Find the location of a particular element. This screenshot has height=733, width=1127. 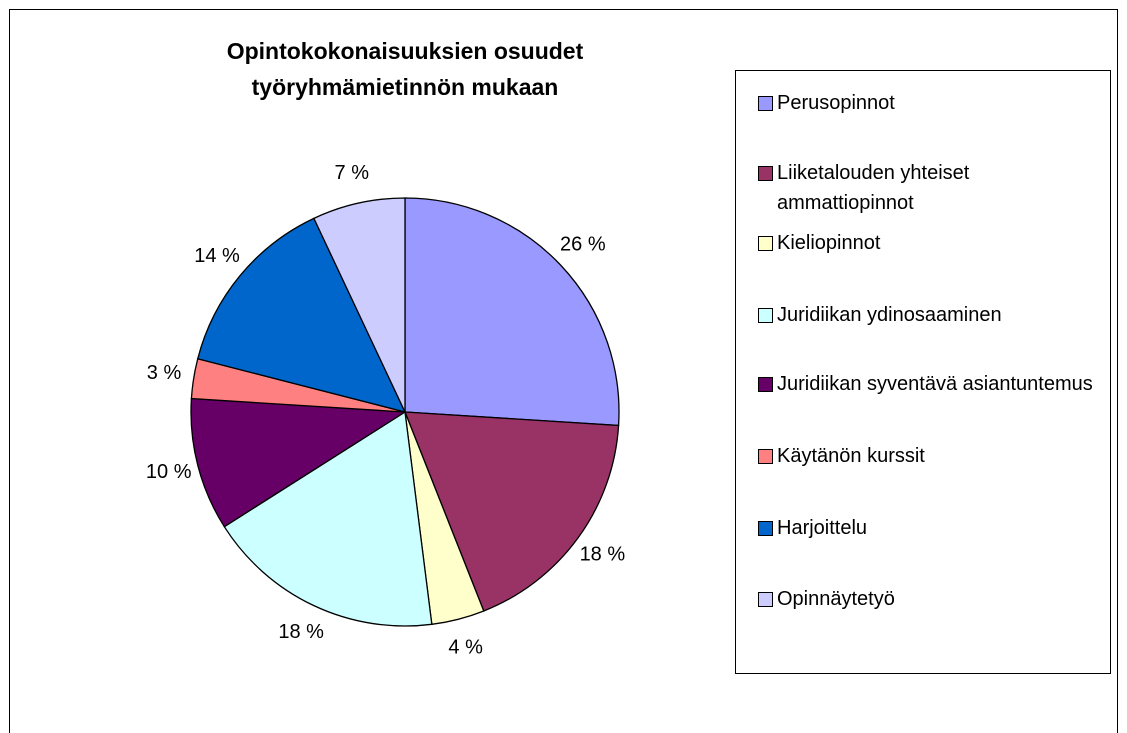

legend-entry: Opinnäytetyö is located at coordinates (928, 599).